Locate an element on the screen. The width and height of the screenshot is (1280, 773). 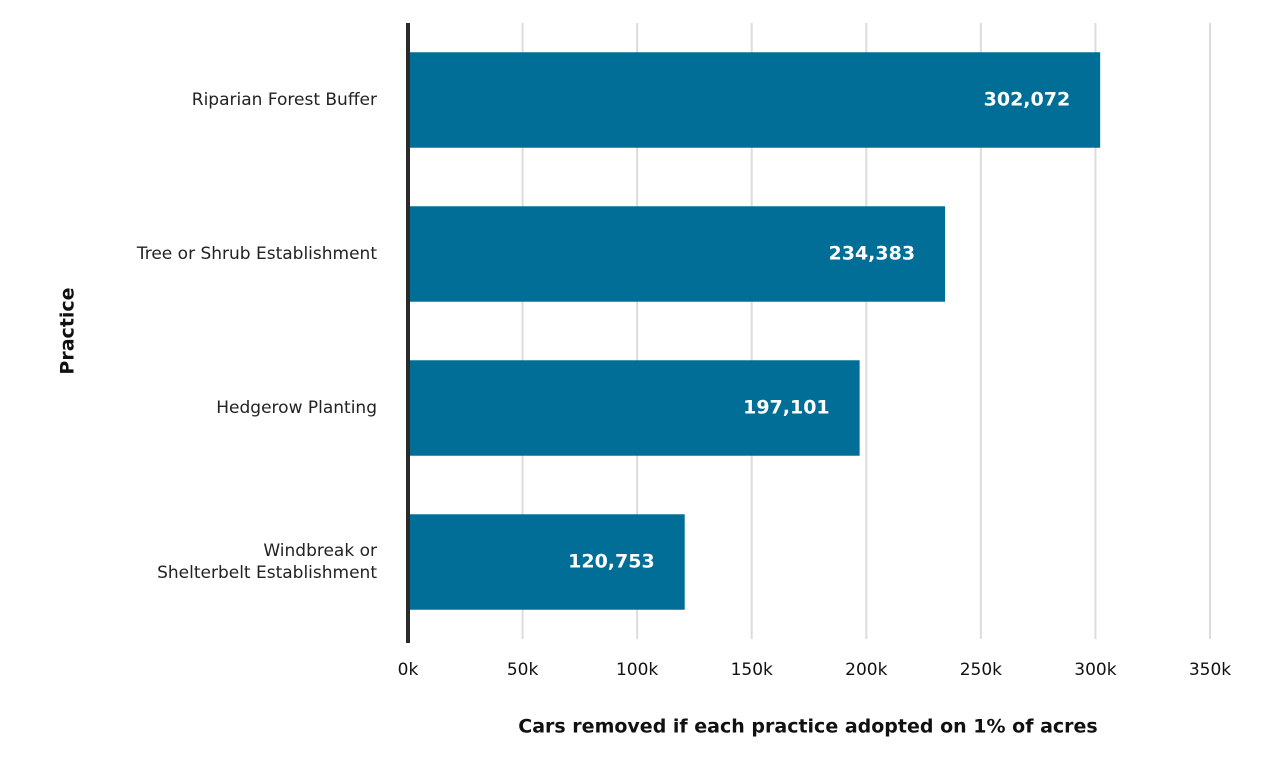
y-tick-label: Hedgerow Planting is located at coordinates (296, 408).